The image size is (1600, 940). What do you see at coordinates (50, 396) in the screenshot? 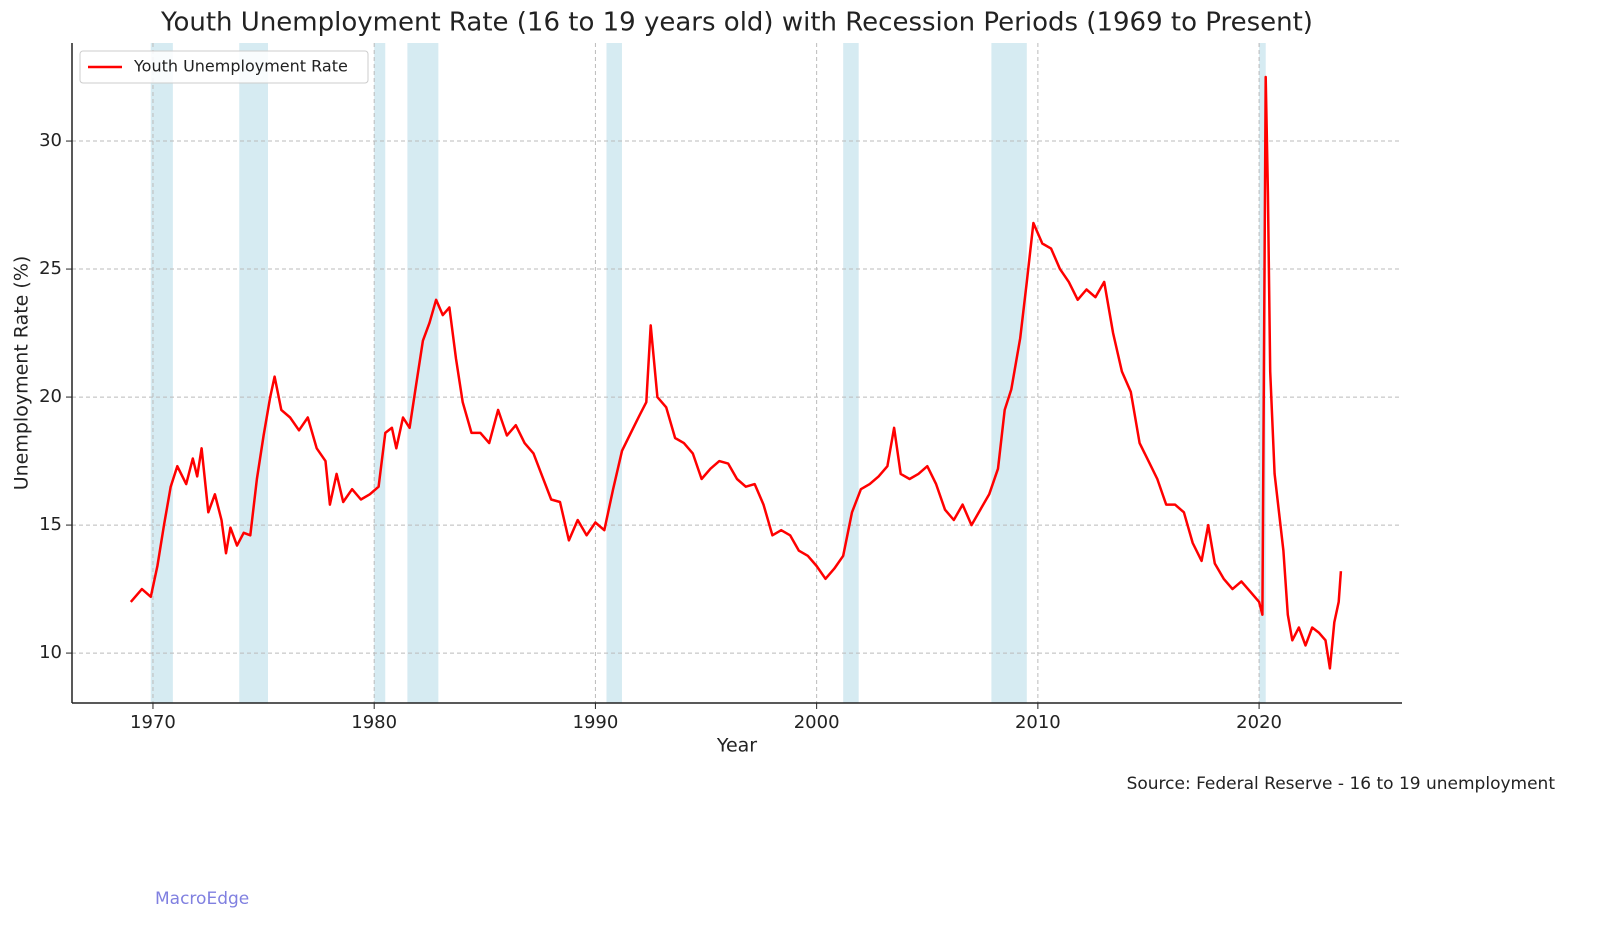
I see `y-tick-label: 20` at bounding box center [50, 396].